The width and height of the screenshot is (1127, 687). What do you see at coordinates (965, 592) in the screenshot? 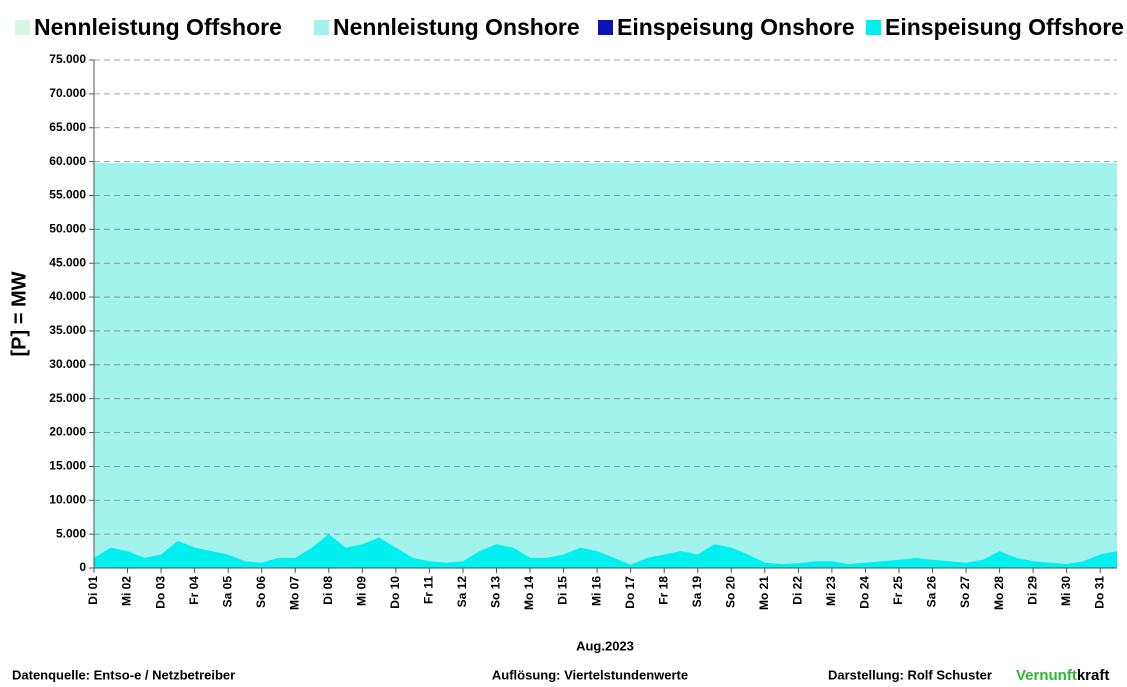
I see `x-tick-label: So 27` at bounding box center [965, 592].